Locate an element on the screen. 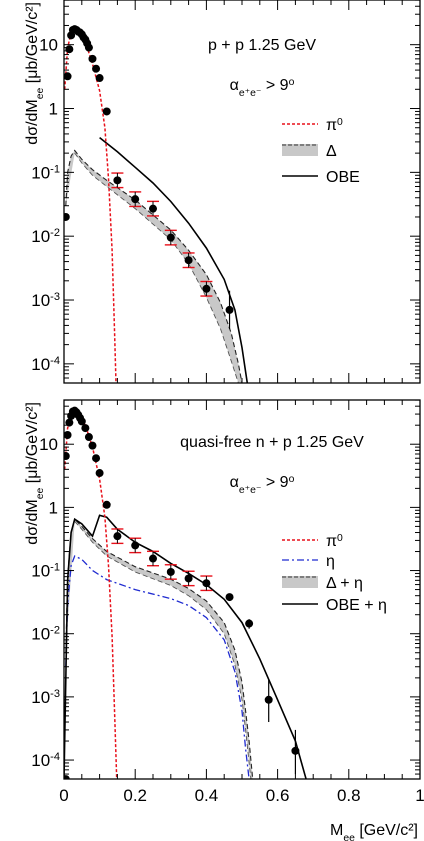 This screenshot has width=424, height=841. delta-band-lower-edge is located at coordinates (163, 650).